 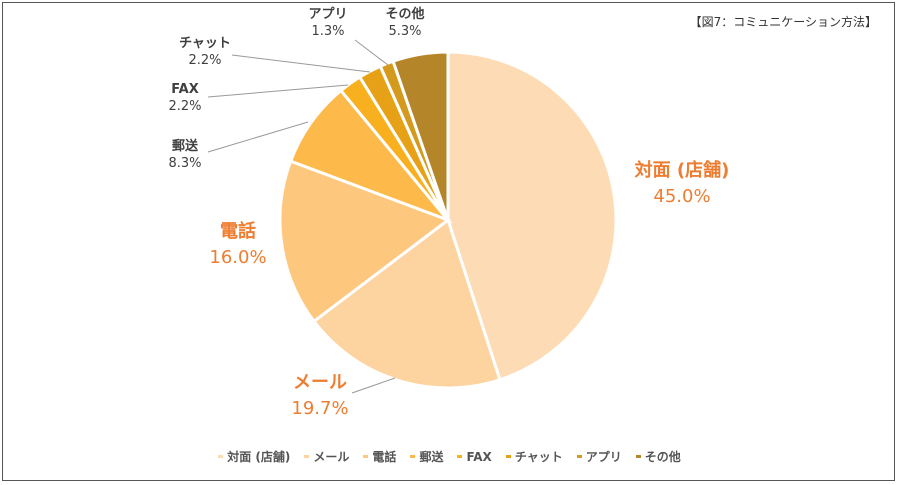 I want to click on legend-item: 郵送, so click(x=426, y=456).